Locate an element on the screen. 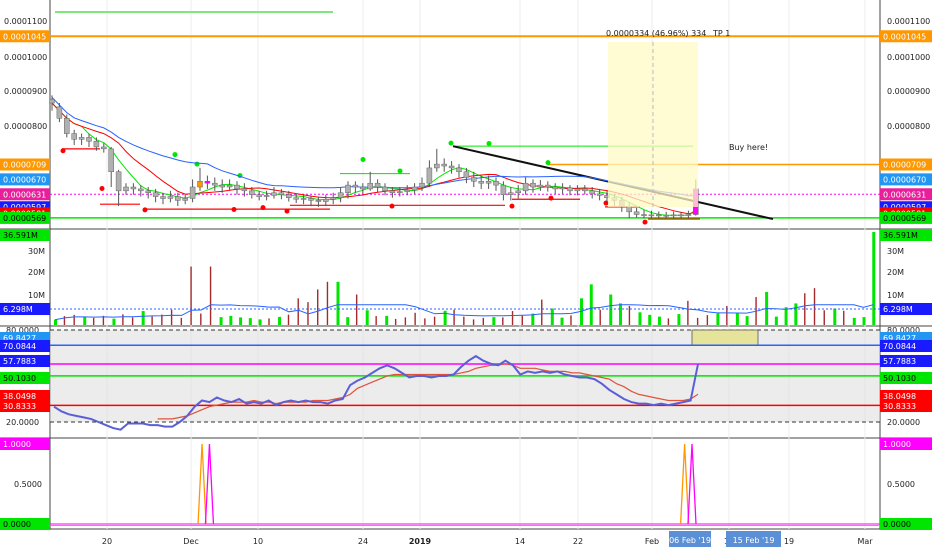 The height and width of the screenshot is (554, 932). price-tag-0-right-bg is located at coordinates (906, 36).